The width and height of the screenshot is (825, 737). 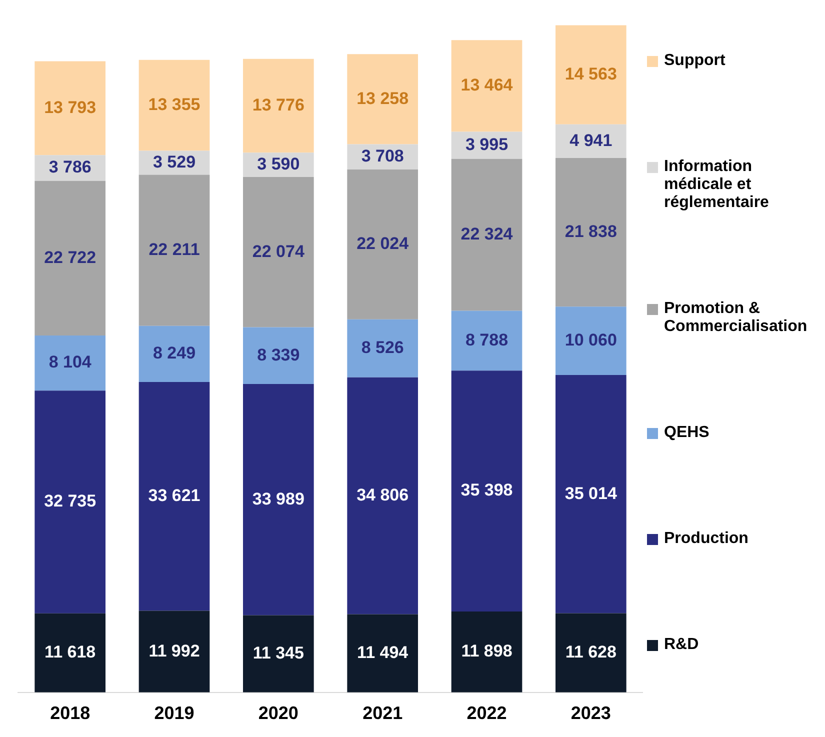 I want to click on data-label: 22 074, so click(x=278, y=251).